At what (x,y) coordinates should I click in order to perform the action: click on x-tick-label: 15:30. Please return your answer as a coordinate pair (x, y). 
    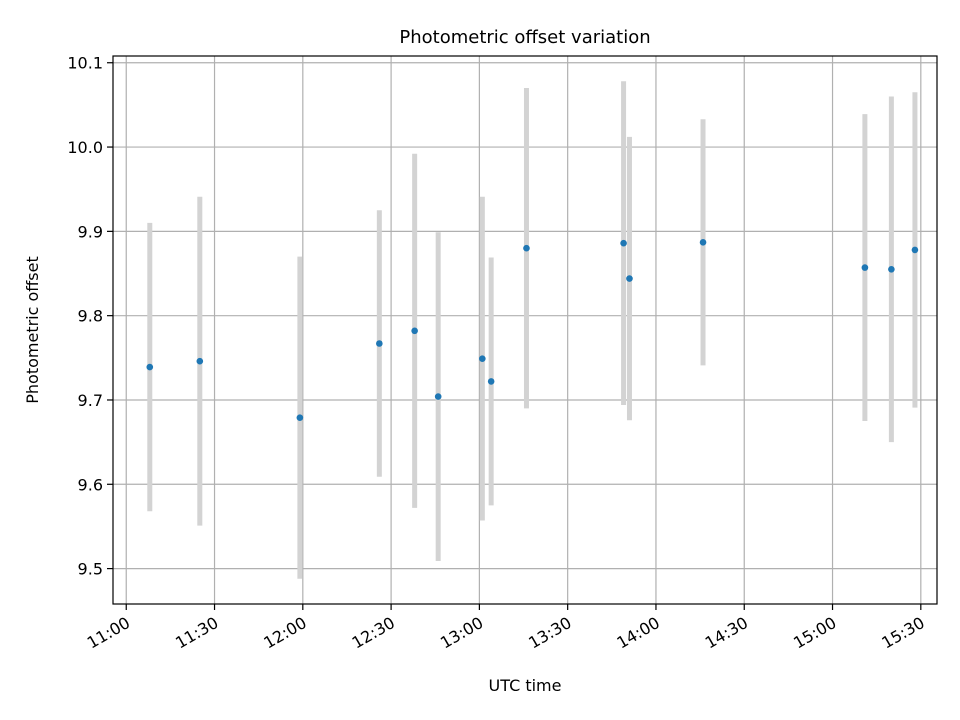
    Looking at the image, I should click on (902, 633).